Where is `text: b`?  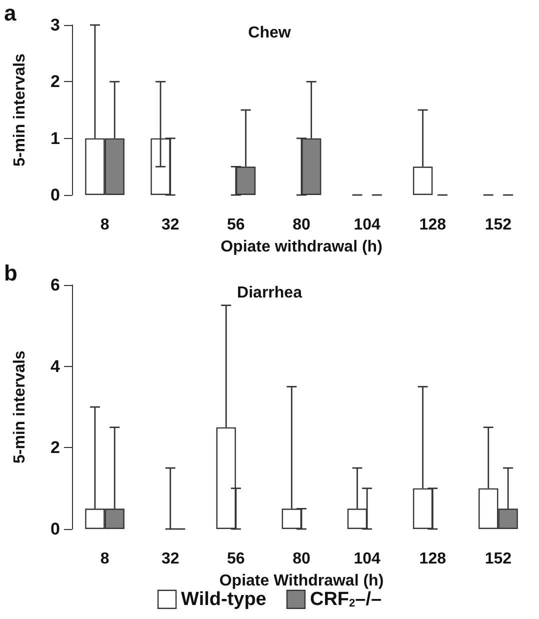
text: b is located at coordinates (11, 273).